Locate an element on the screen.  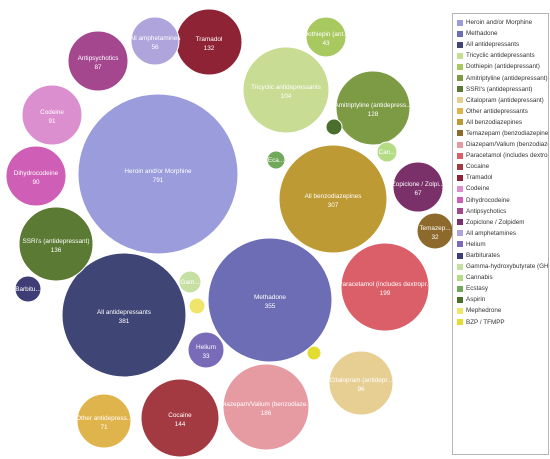
bubble-antipsychotics: Antipsychotics 87 is located at coordinates (98, 61).